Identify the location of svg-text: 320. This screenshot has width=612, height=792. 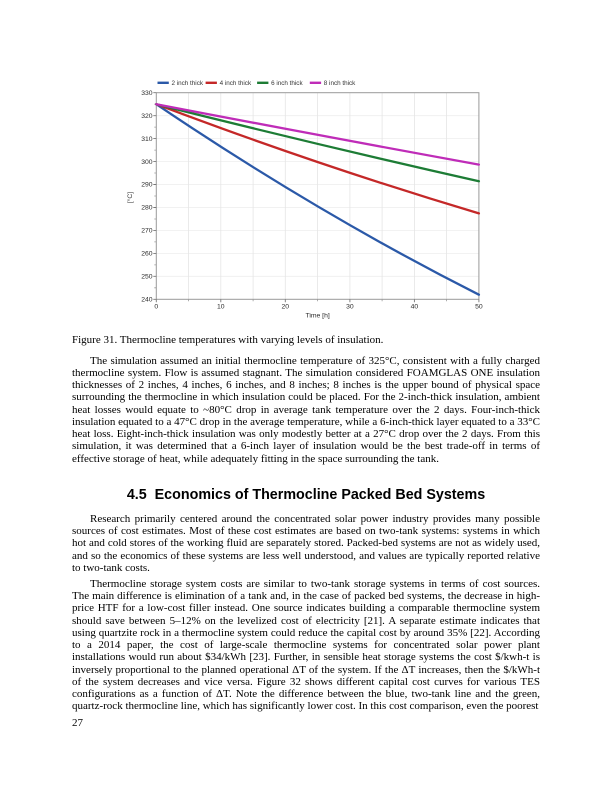
(147, 116).